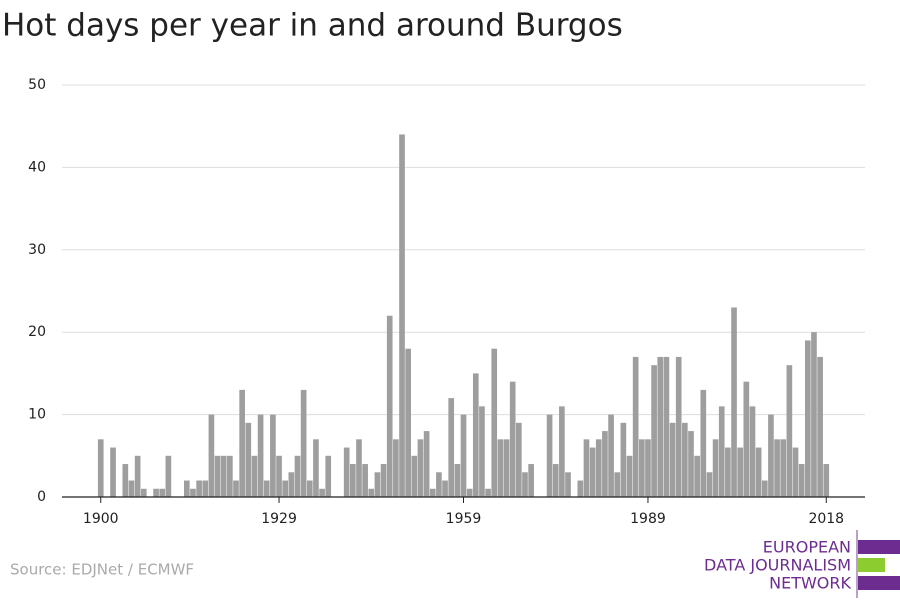 Image resolution: width=900 pixels, height=600 pixels. I want to click on y-tick-label: 30, so click(37, 250).